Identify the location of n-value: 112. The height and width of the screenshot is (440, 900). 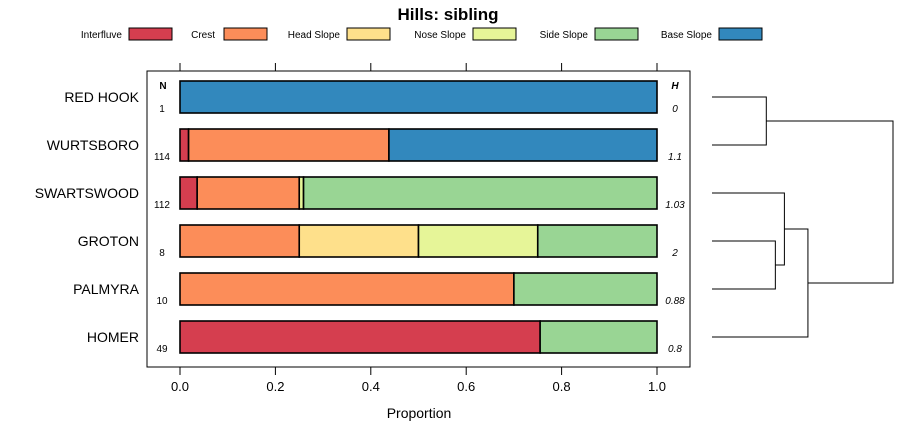
(162, 205).